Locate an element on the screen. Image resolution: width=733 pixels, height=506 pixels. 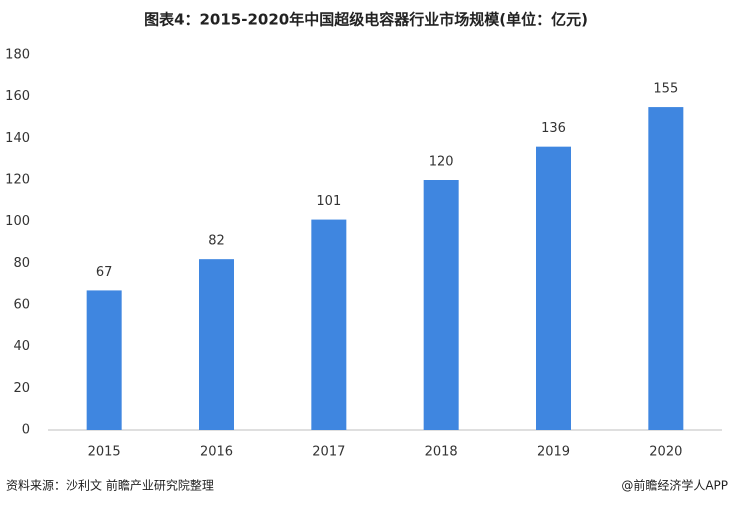
value-label: 101 is located at coordinates (328, 201).